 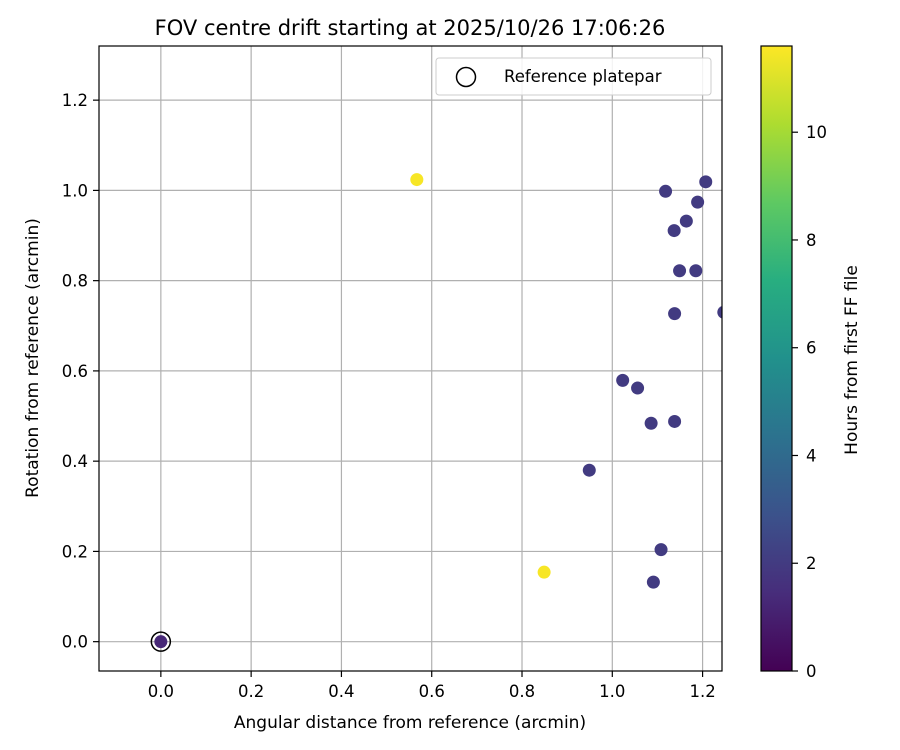 What do you see at coordinates (75, 642) in the screenshot?
I see `y-tick-label: 0.0` at bounding box center [75, 642].